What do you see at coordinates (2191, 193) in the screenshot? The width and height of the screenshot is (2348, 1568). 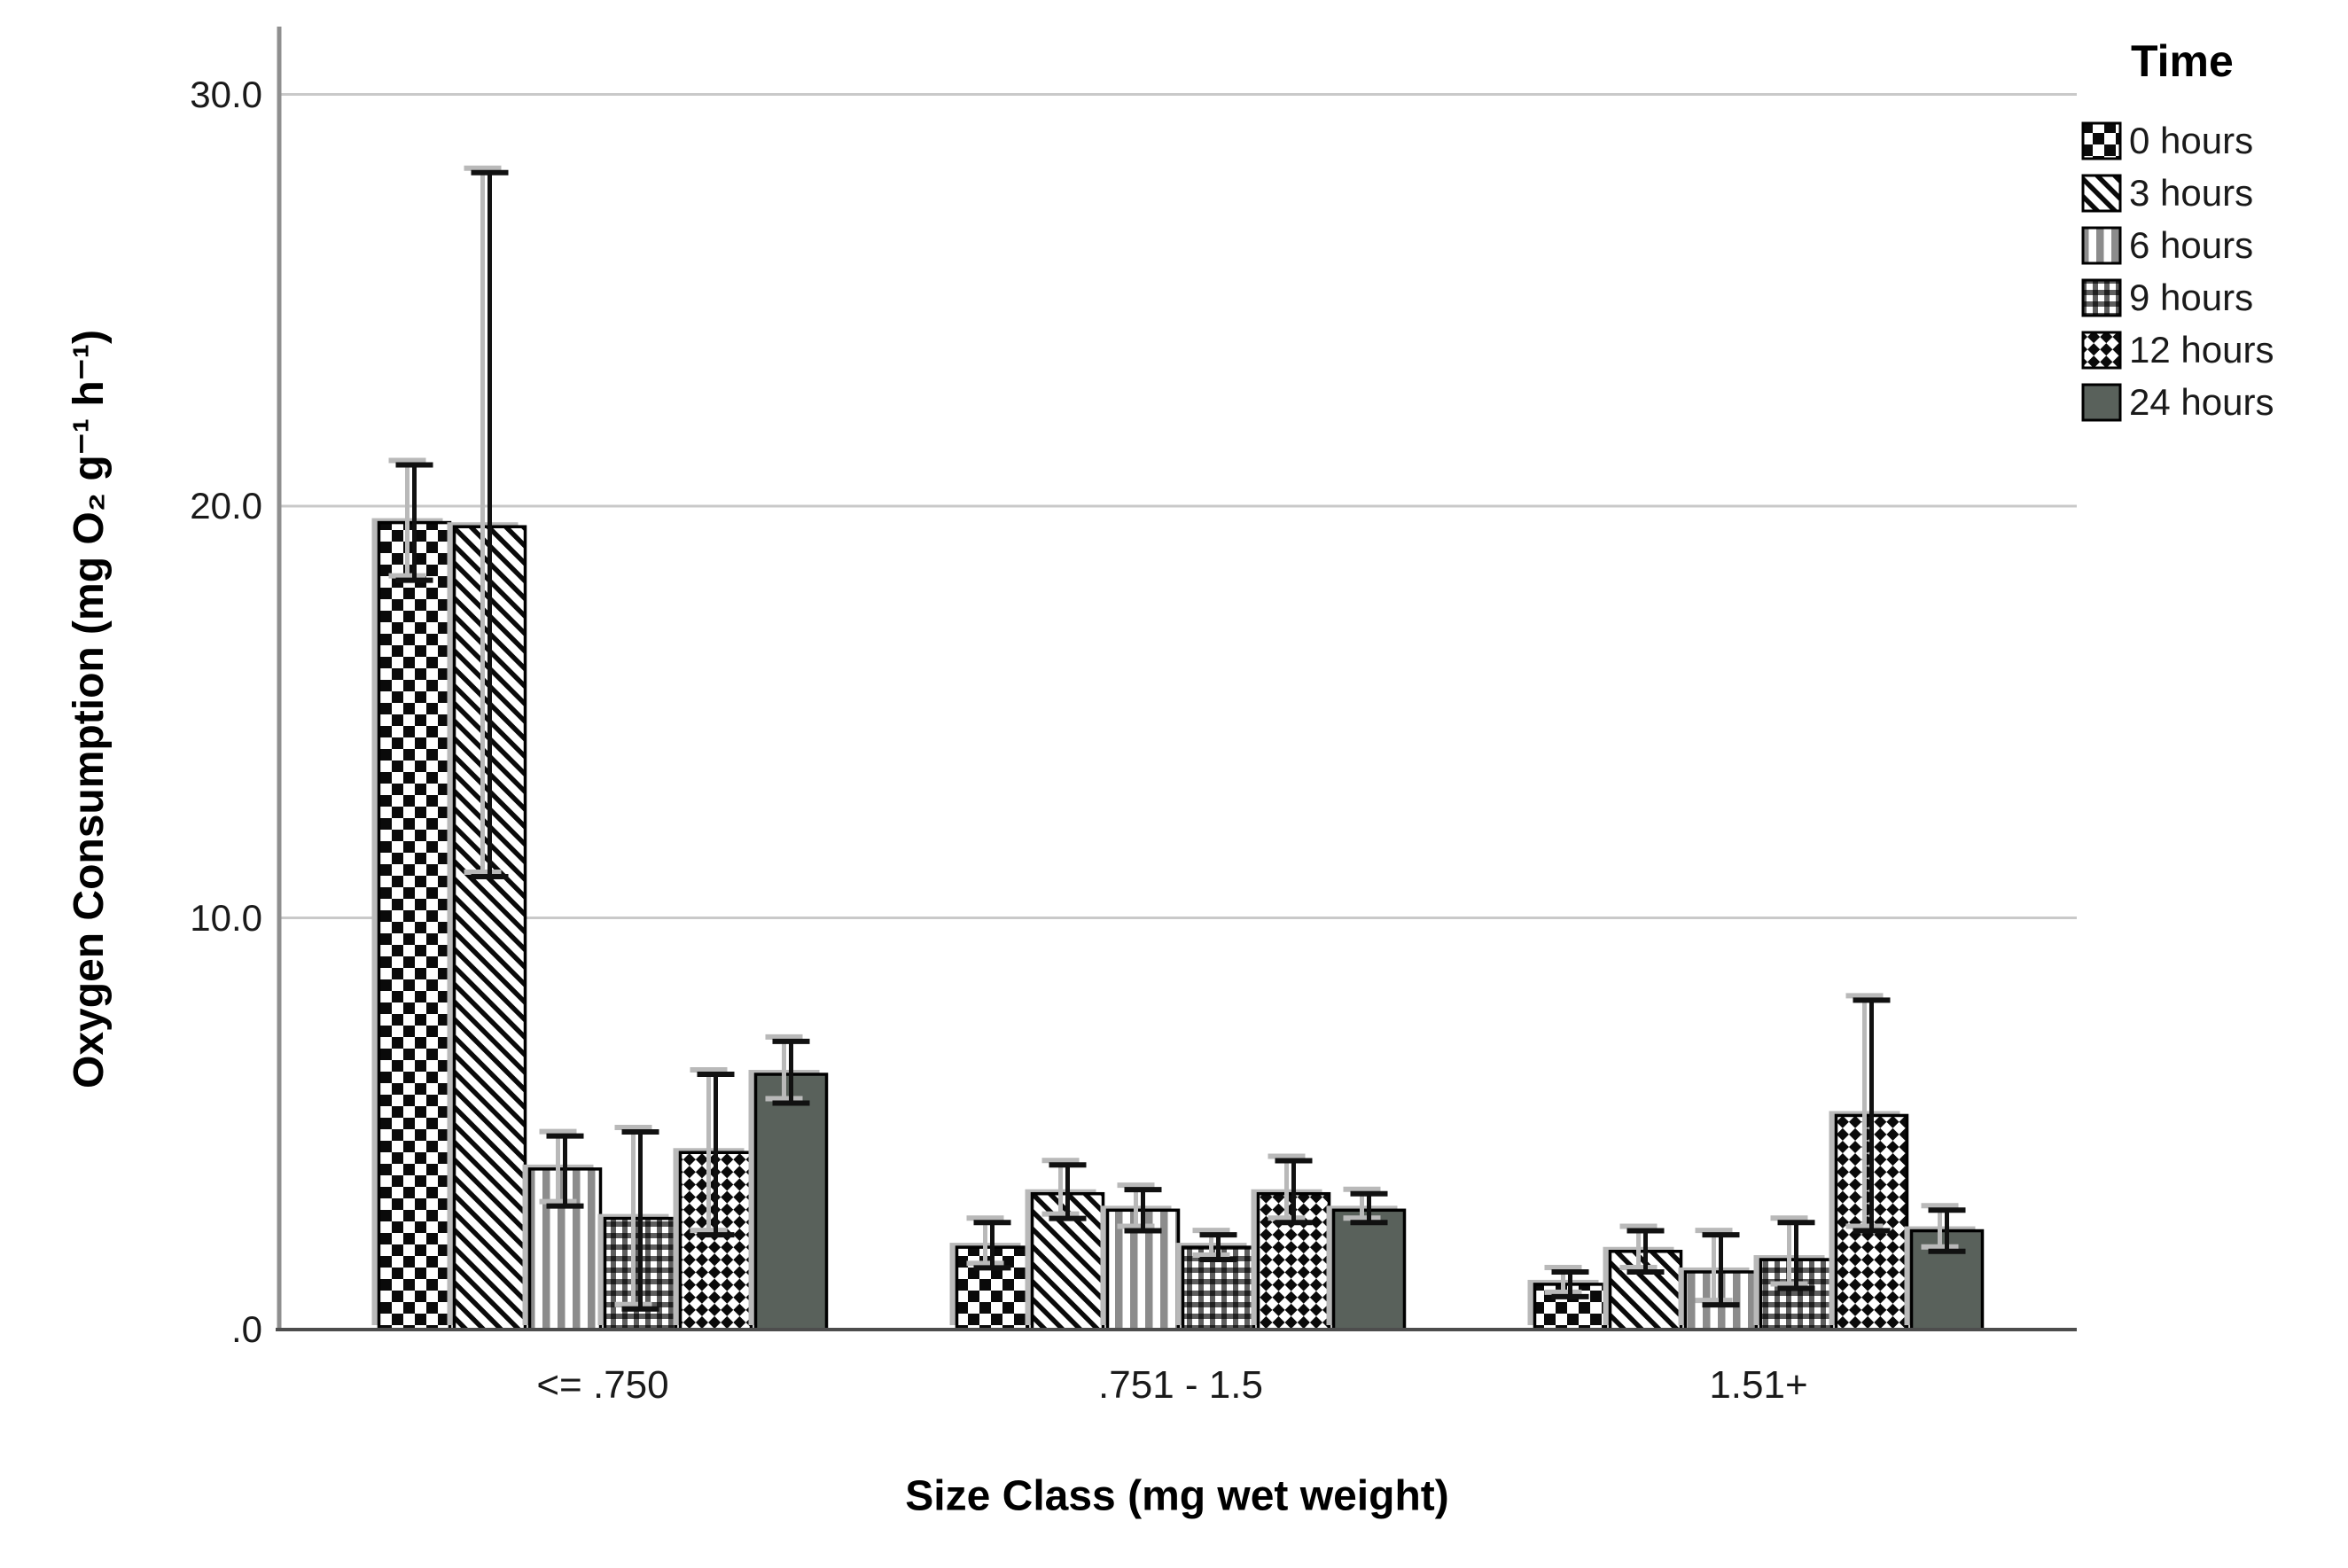 I see `legend-label: 3 hours` at bounding box center [2191, 193].